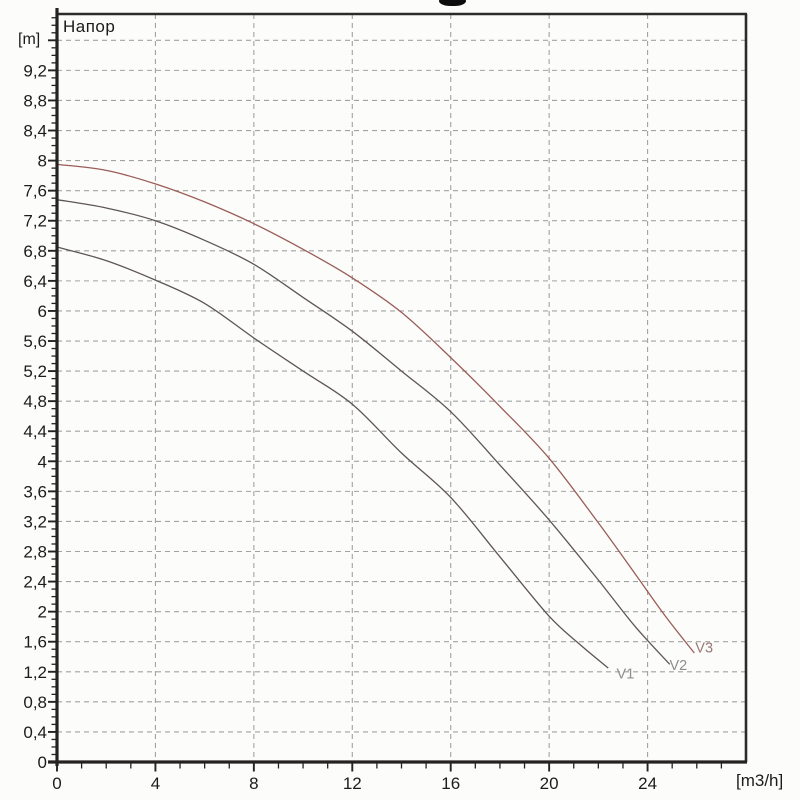  Describe the element at coordinates (35, 251) in the screenshot. I see `y-tick-label: 6,8` at that location.